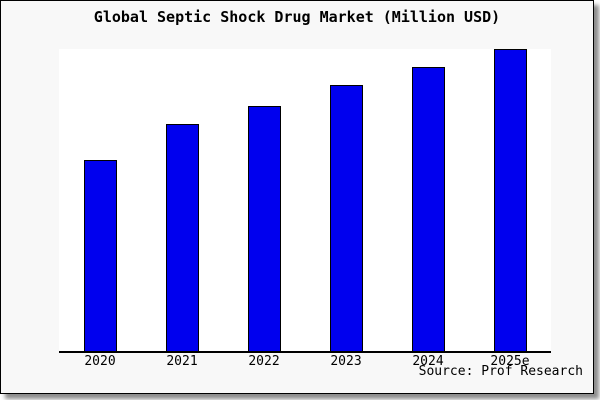  What do you see at coordinates (428, 361) in the screenshot?
I see `x-tick-2024: 2024` at bounding box center [428, 361].